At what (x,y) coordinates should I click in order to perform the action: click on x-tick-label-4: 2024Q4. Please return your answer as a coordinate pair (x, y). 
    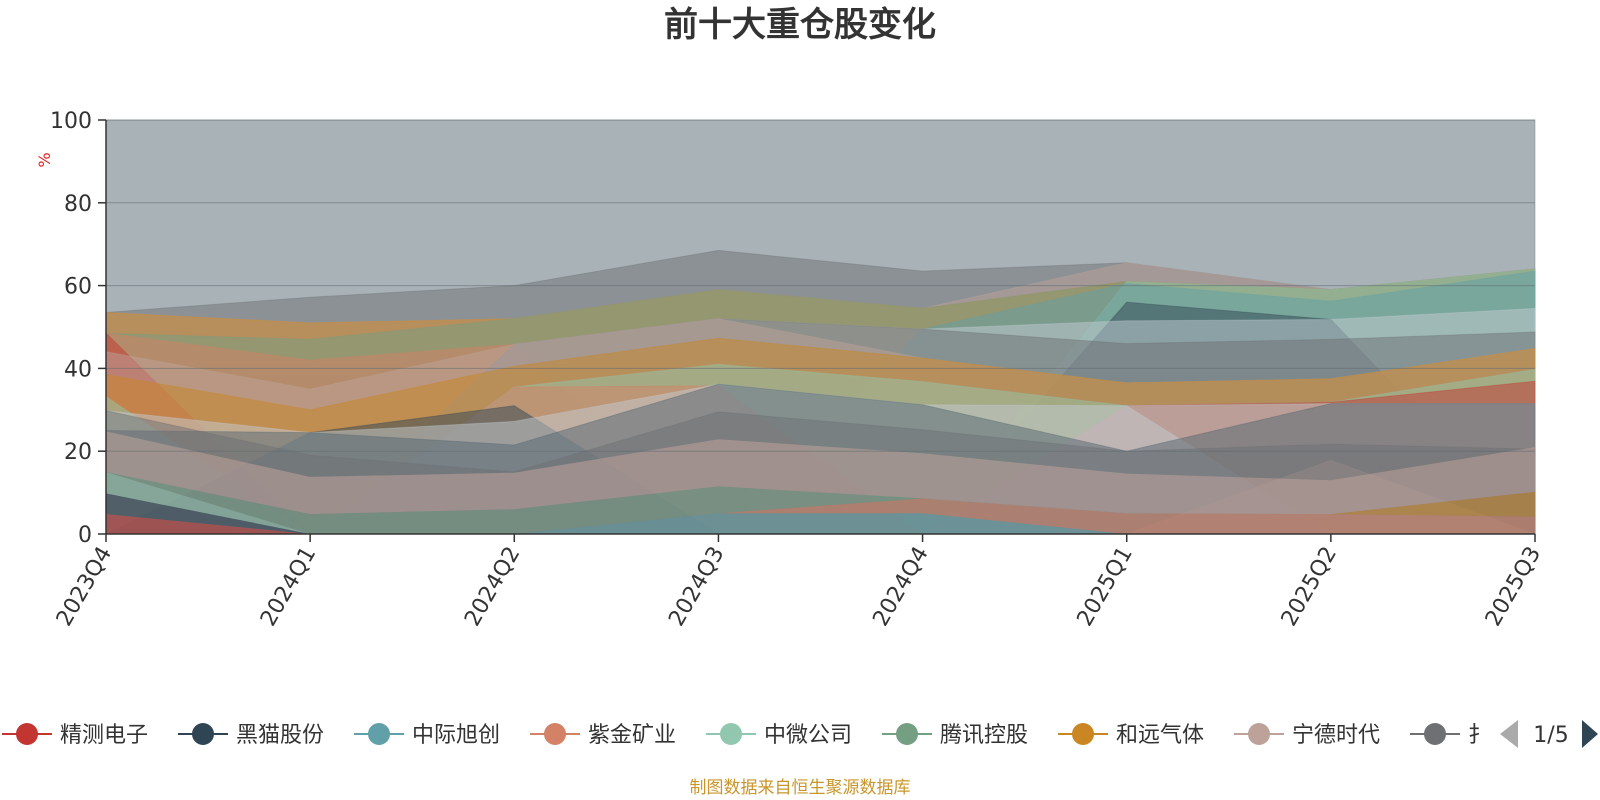
    Looking at the image, I should click on (900, 587).